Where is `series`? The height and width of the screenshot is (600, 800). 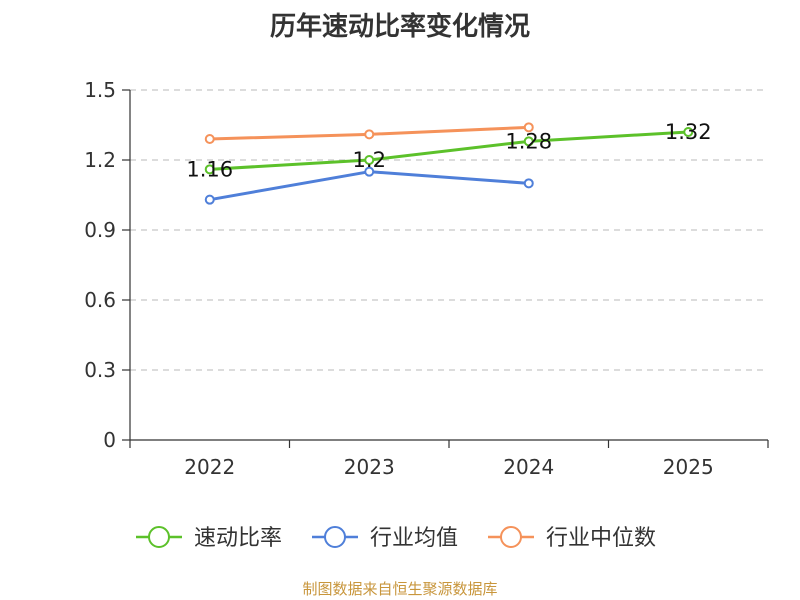
series is located at coordinates (449, 163).